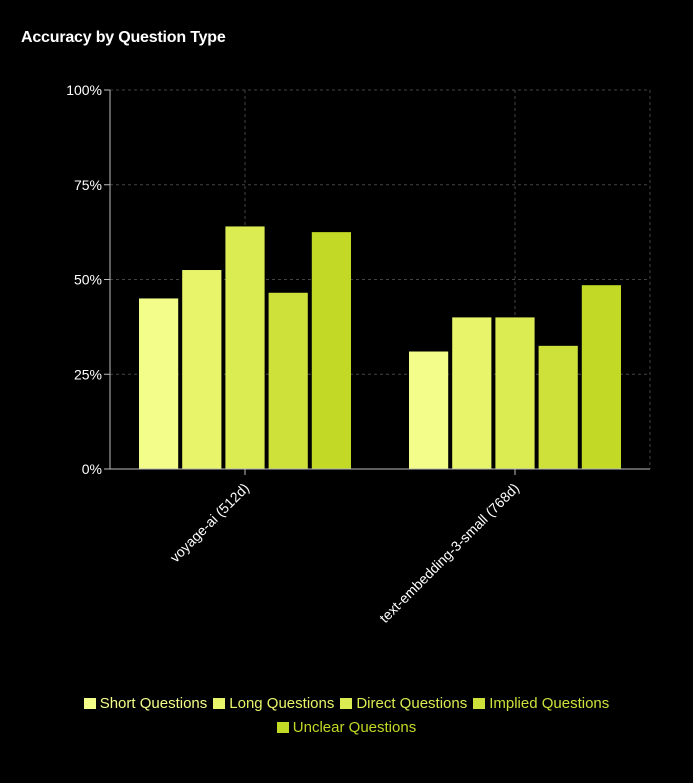 The height and width of the screenshot is (783, 693). I want to click on legend-label: Unclear Questions, so click(354, 727).